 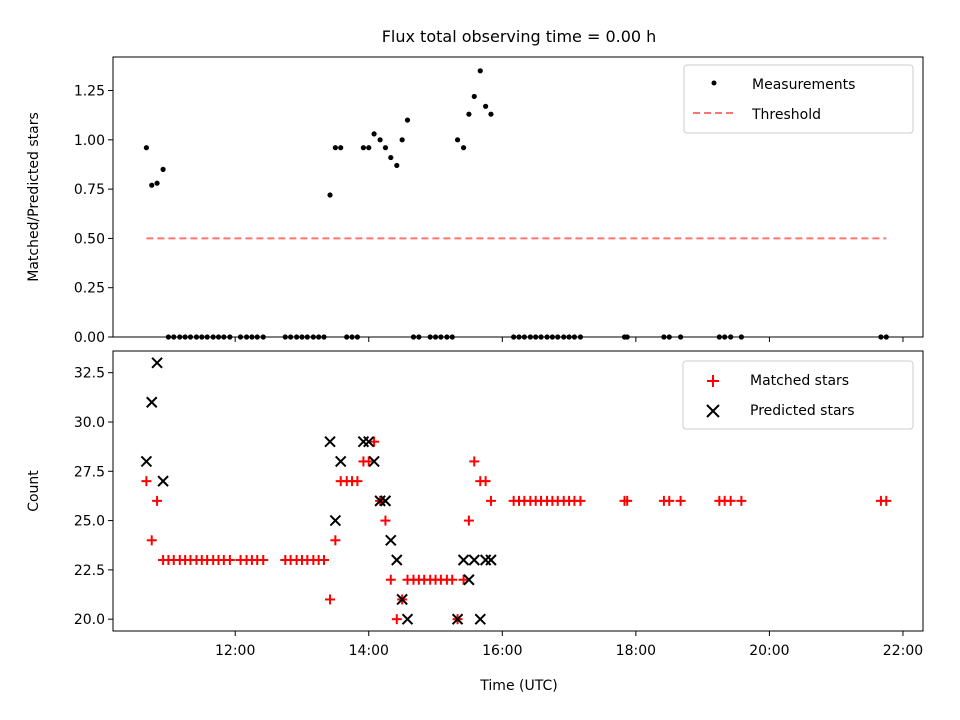 I want to click on top-y-tick-label: 1.00, so click(x=89, y=141).